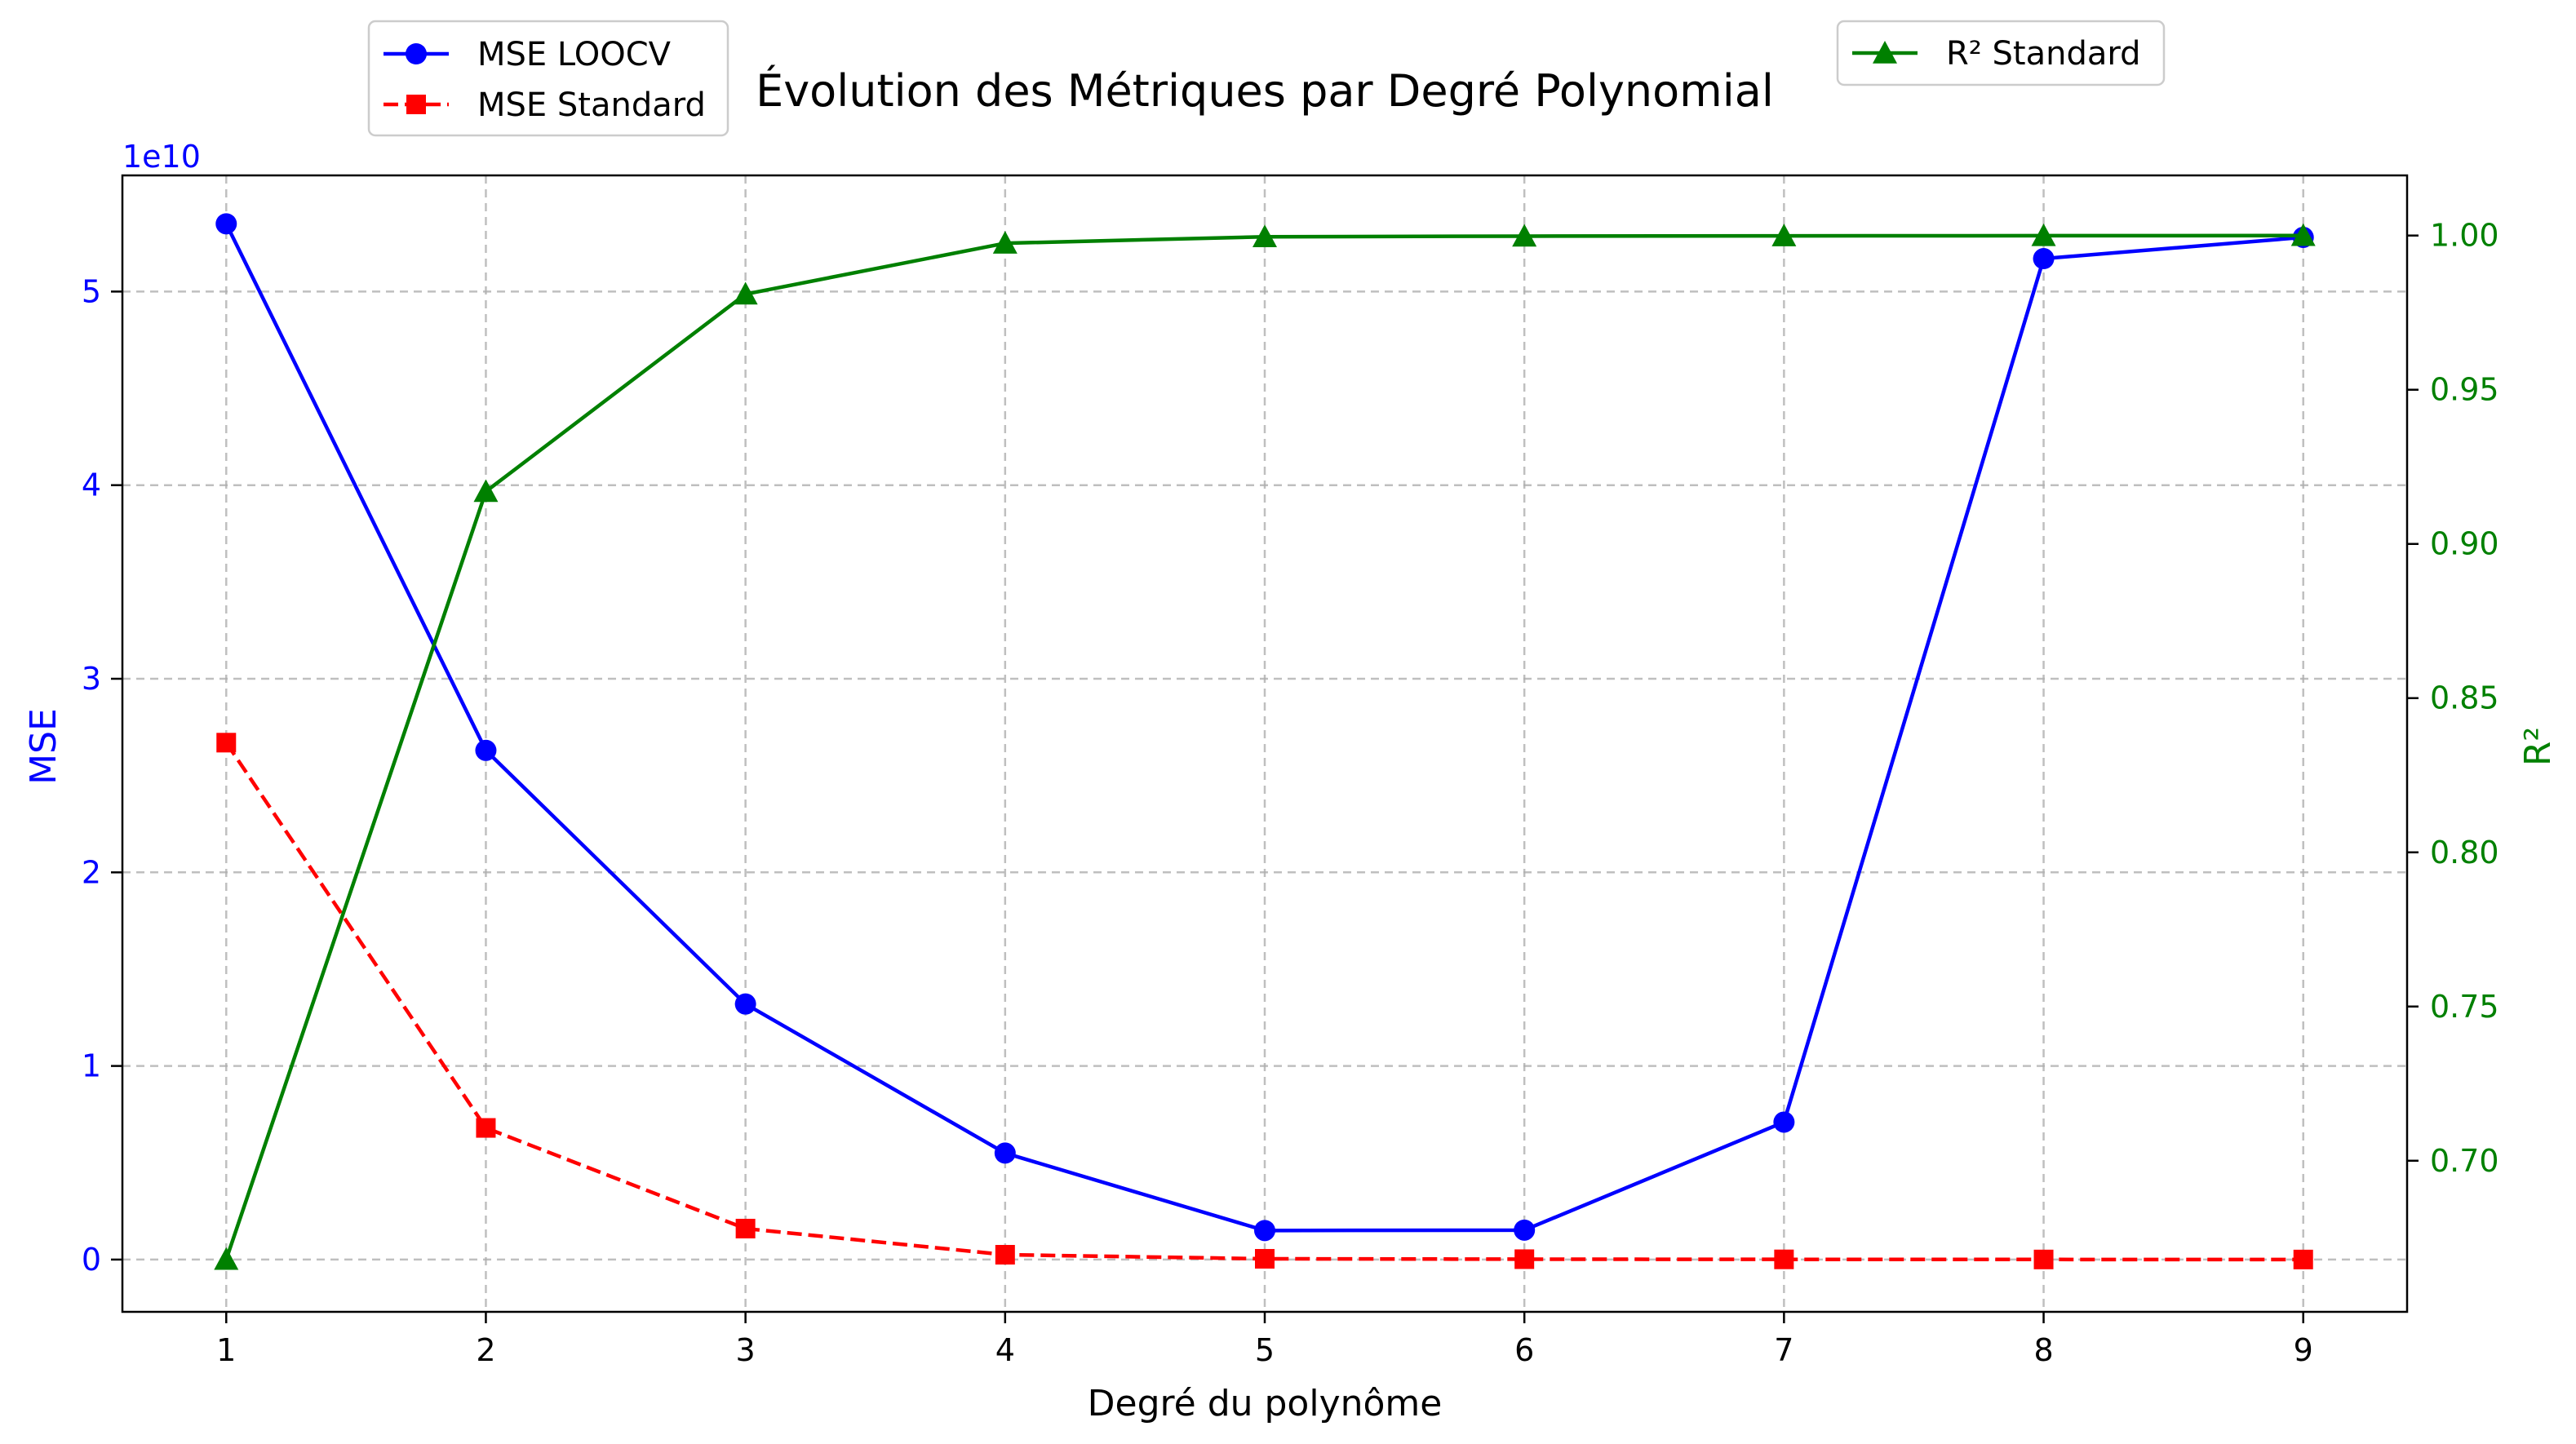  I want to click on y-left-tick-label: 3, so click(91, 679).